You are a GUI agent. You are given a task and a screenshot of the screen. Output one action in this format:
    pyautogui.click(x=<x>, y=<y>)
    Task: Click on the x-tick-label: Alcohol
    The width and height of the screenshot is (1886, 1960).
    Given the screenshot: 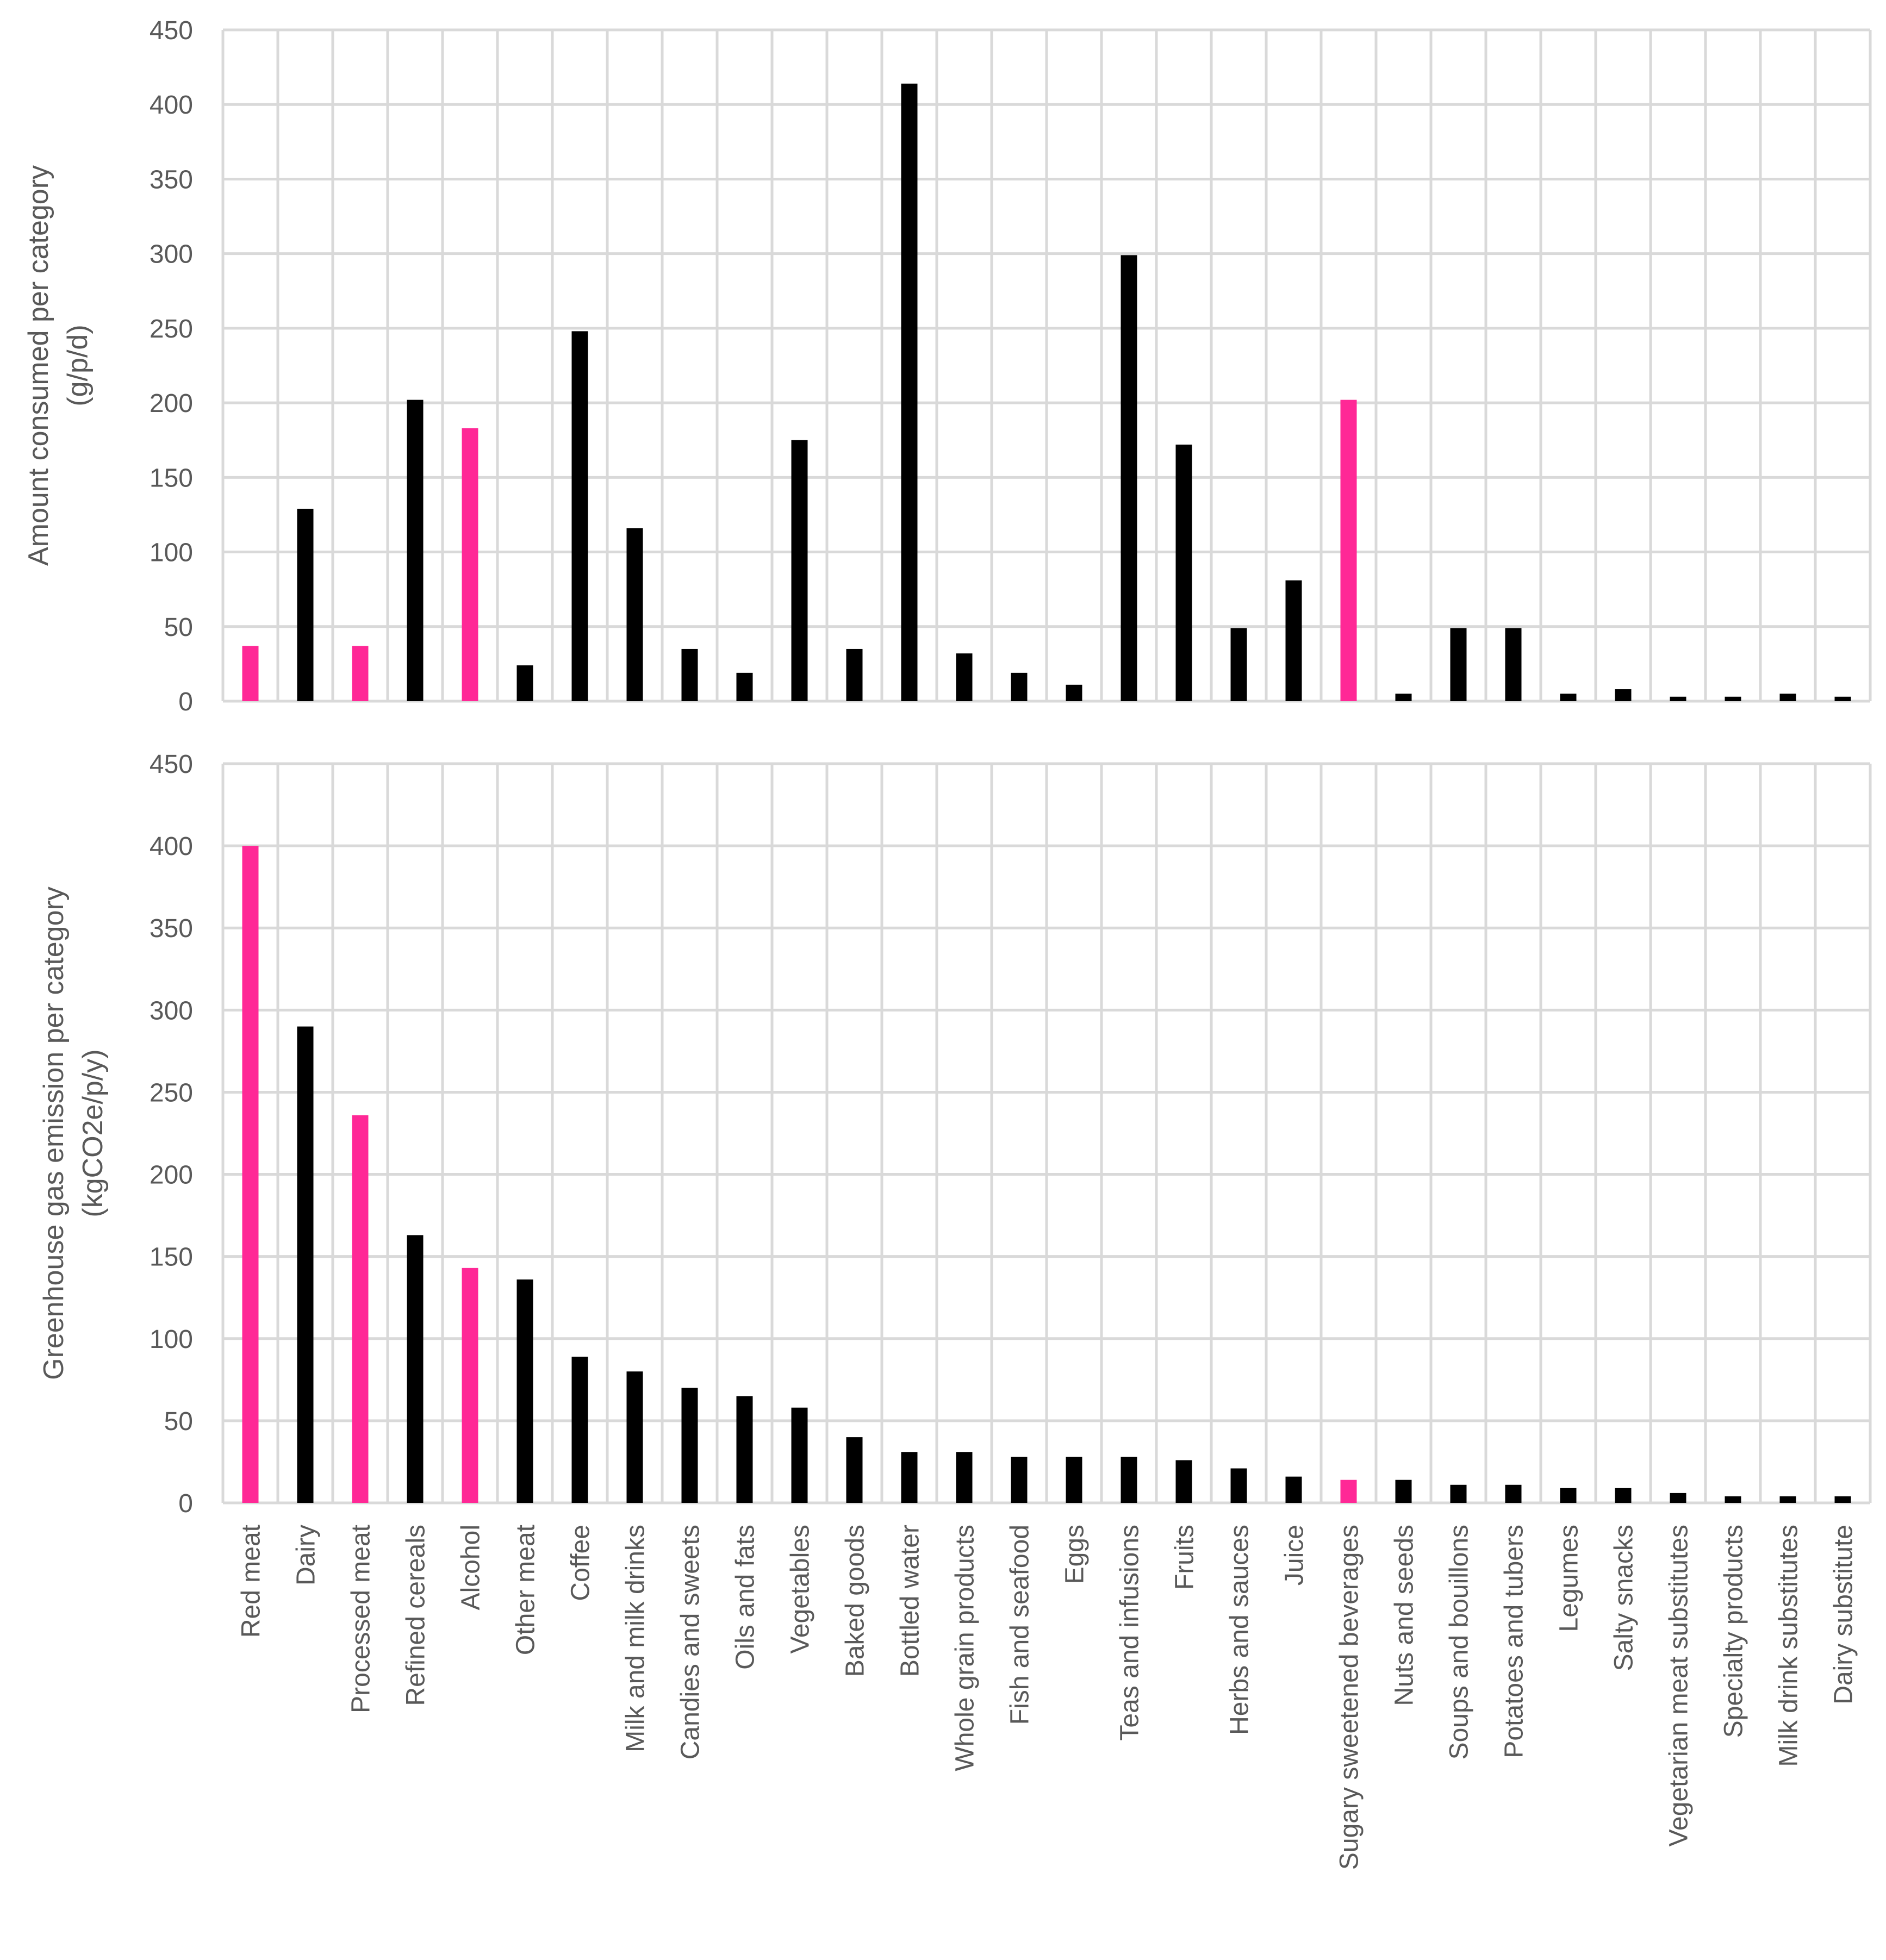 What is the action you would take?
    pyautogui.click(x=471, y=1567)
    